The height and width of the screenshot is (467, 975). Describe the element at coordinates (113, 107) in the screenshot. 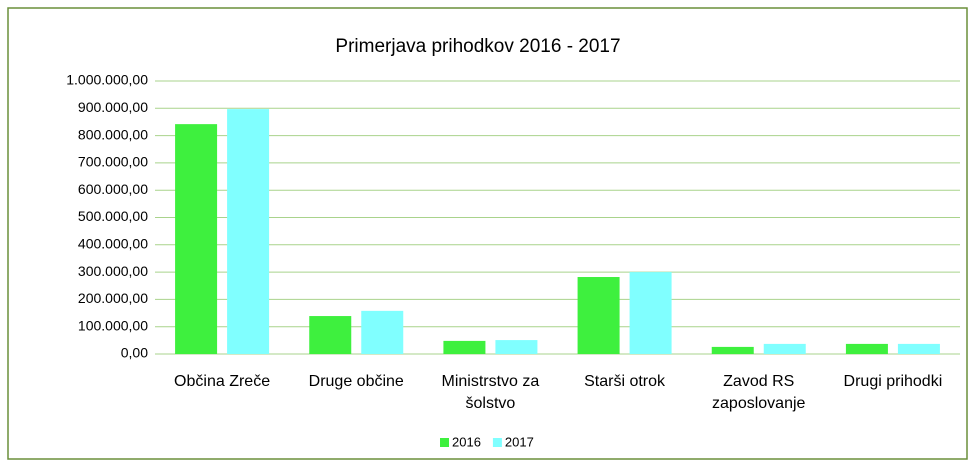

I see `y-tick-label: 900.000,00` at that location.